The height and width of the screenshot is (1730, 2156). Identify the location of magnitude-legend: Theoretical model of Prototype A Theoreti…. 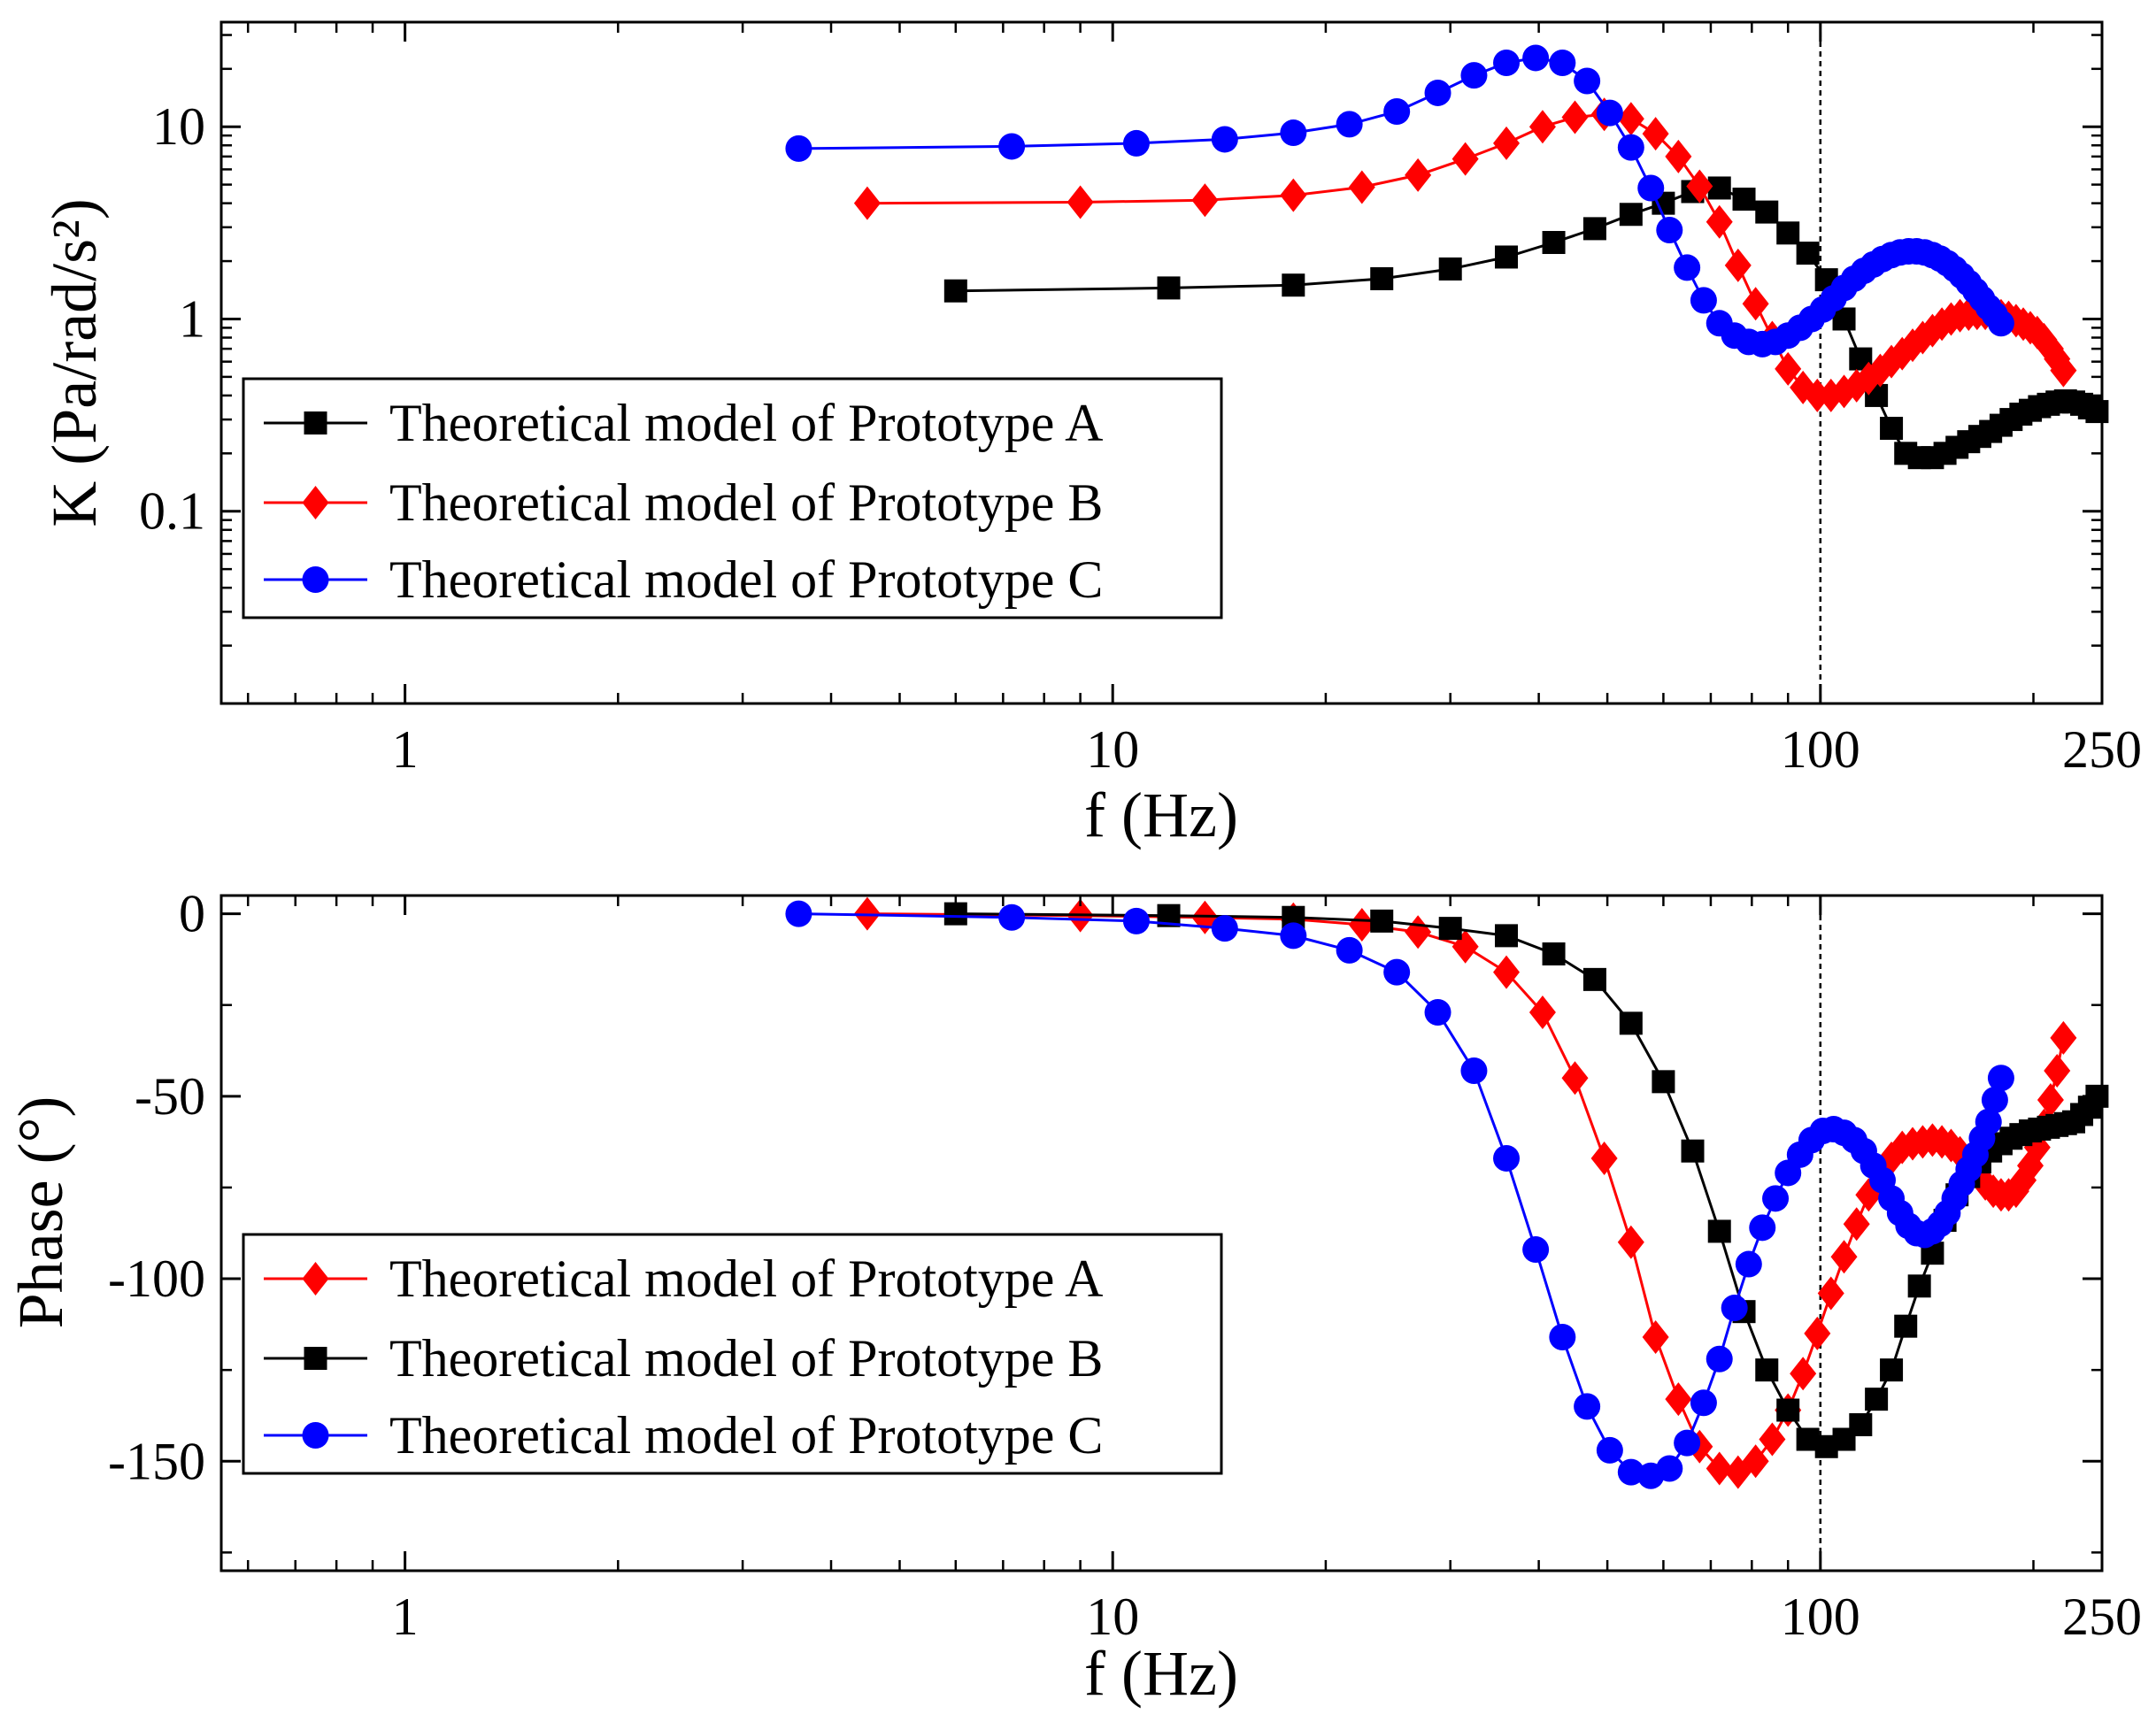
(732, 498).